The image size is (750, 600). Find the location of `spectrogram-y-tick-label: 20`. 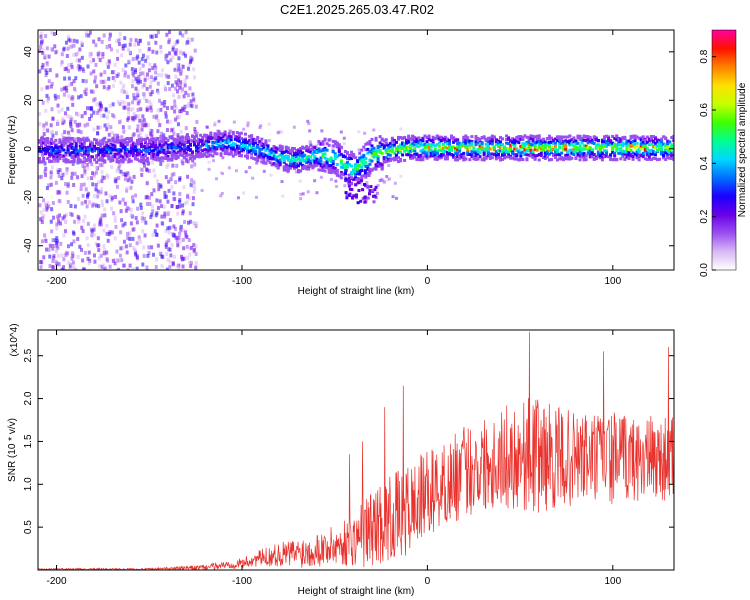

spectrogram-y-tick-label: 20 is located at coordinates (28, 100).